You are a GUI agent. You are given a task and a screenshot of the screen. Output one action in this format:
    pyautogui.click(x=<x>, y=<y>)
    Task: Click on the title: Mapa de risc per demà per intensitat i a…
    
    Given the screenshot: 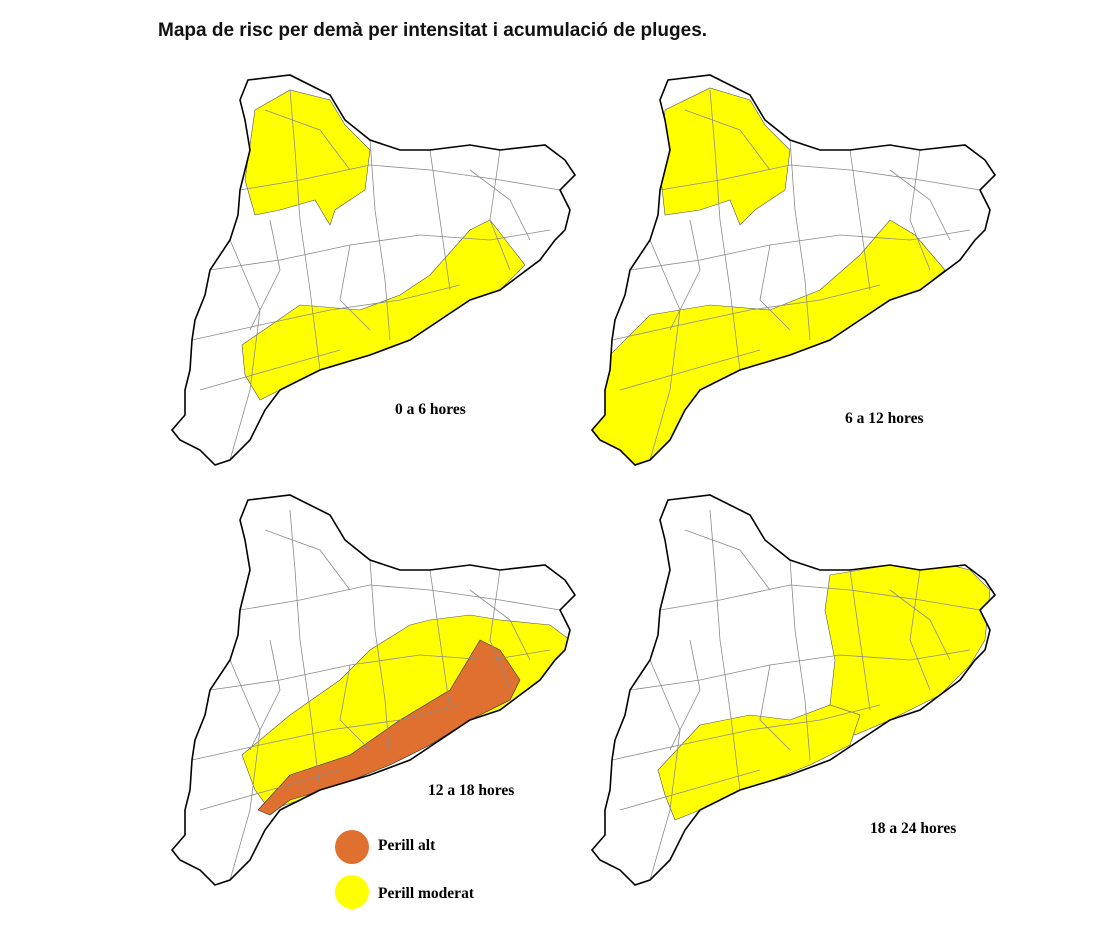 What is the action you would take?
    pyautogui.click(x=432, y=30)
    